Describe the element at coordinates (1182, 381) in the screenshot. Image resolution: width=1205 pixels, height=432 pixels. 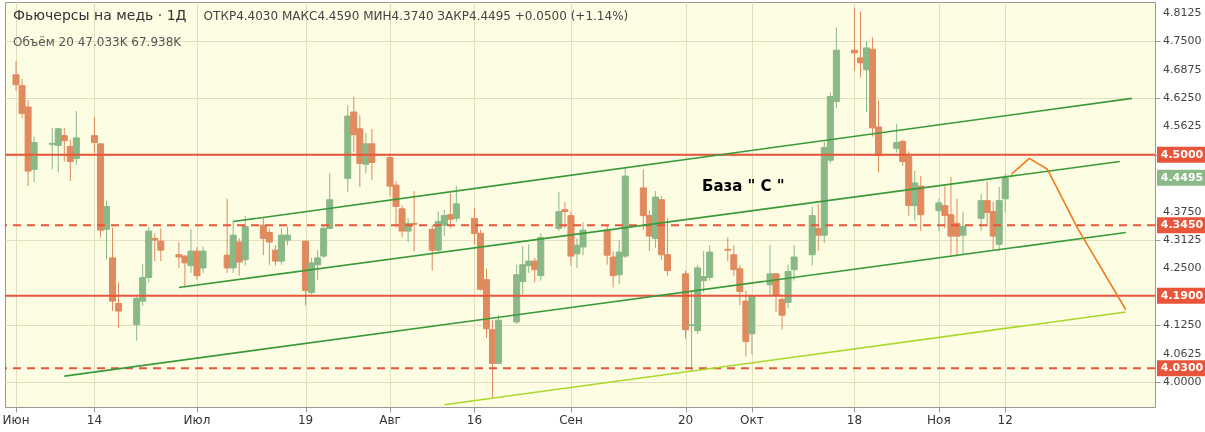
I see `y-tick-label: 4.0000` at that location.